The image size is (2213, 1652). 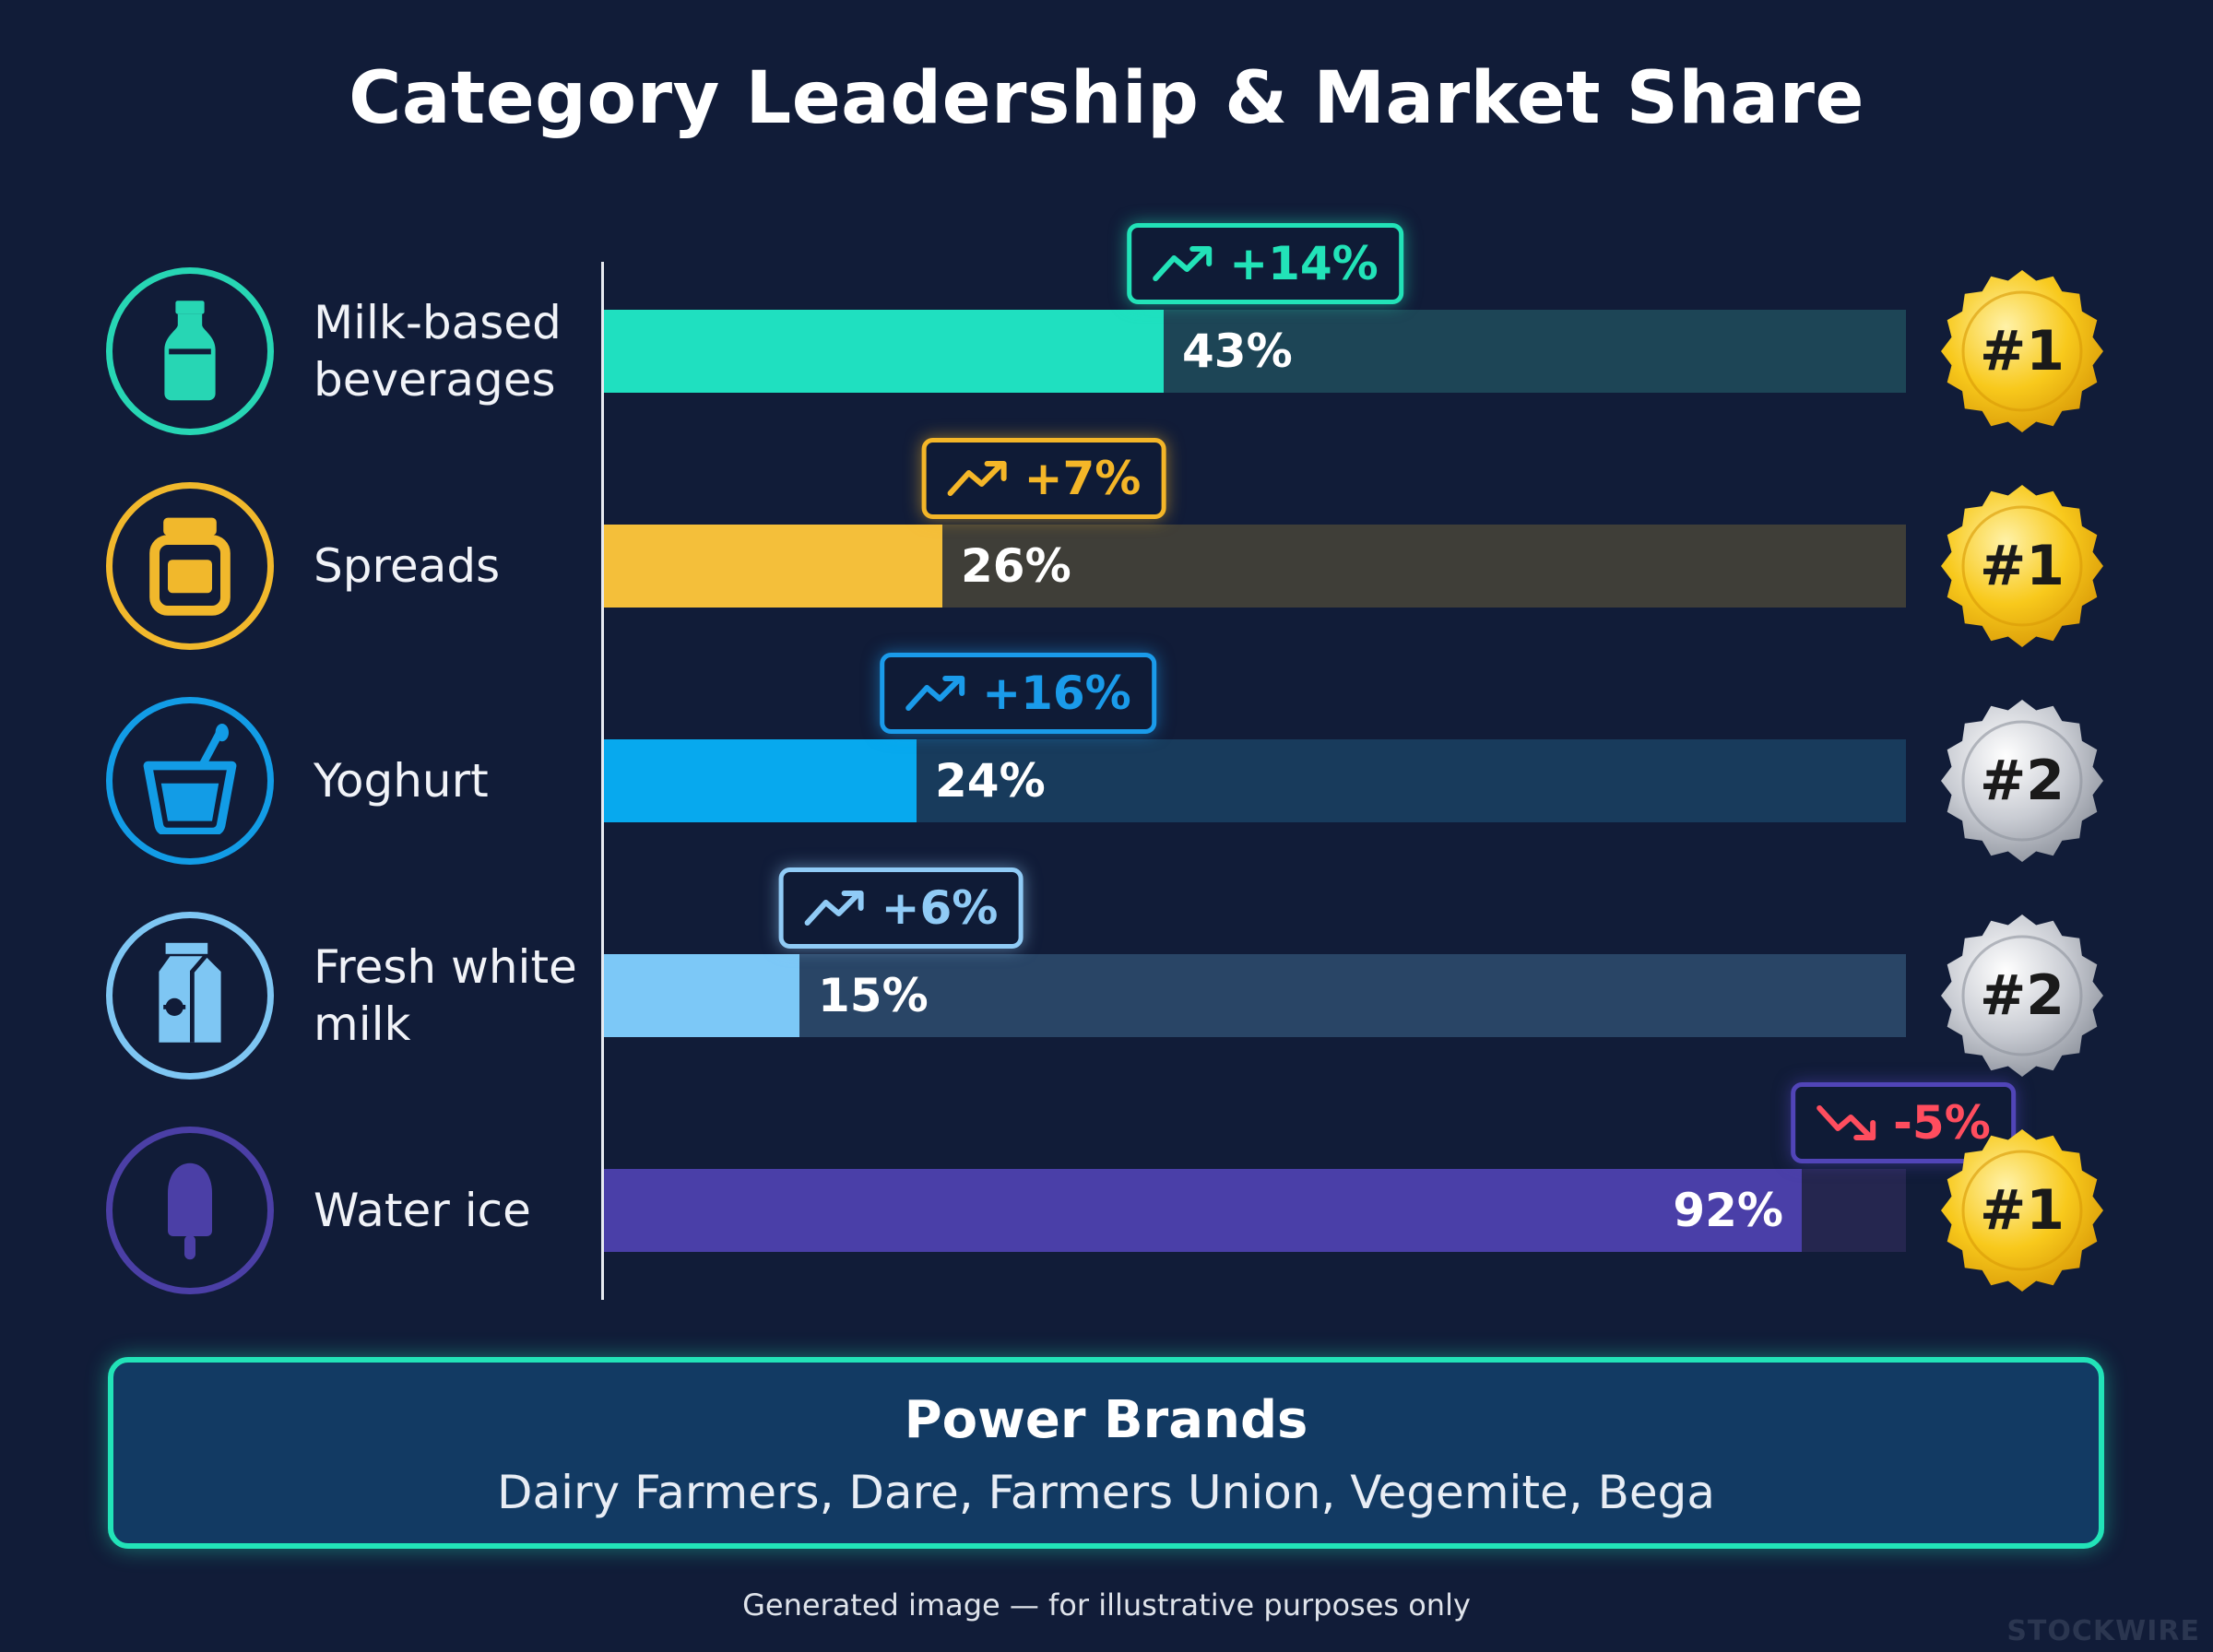 I want to click on jar-icon, so click(x=190, y=566).